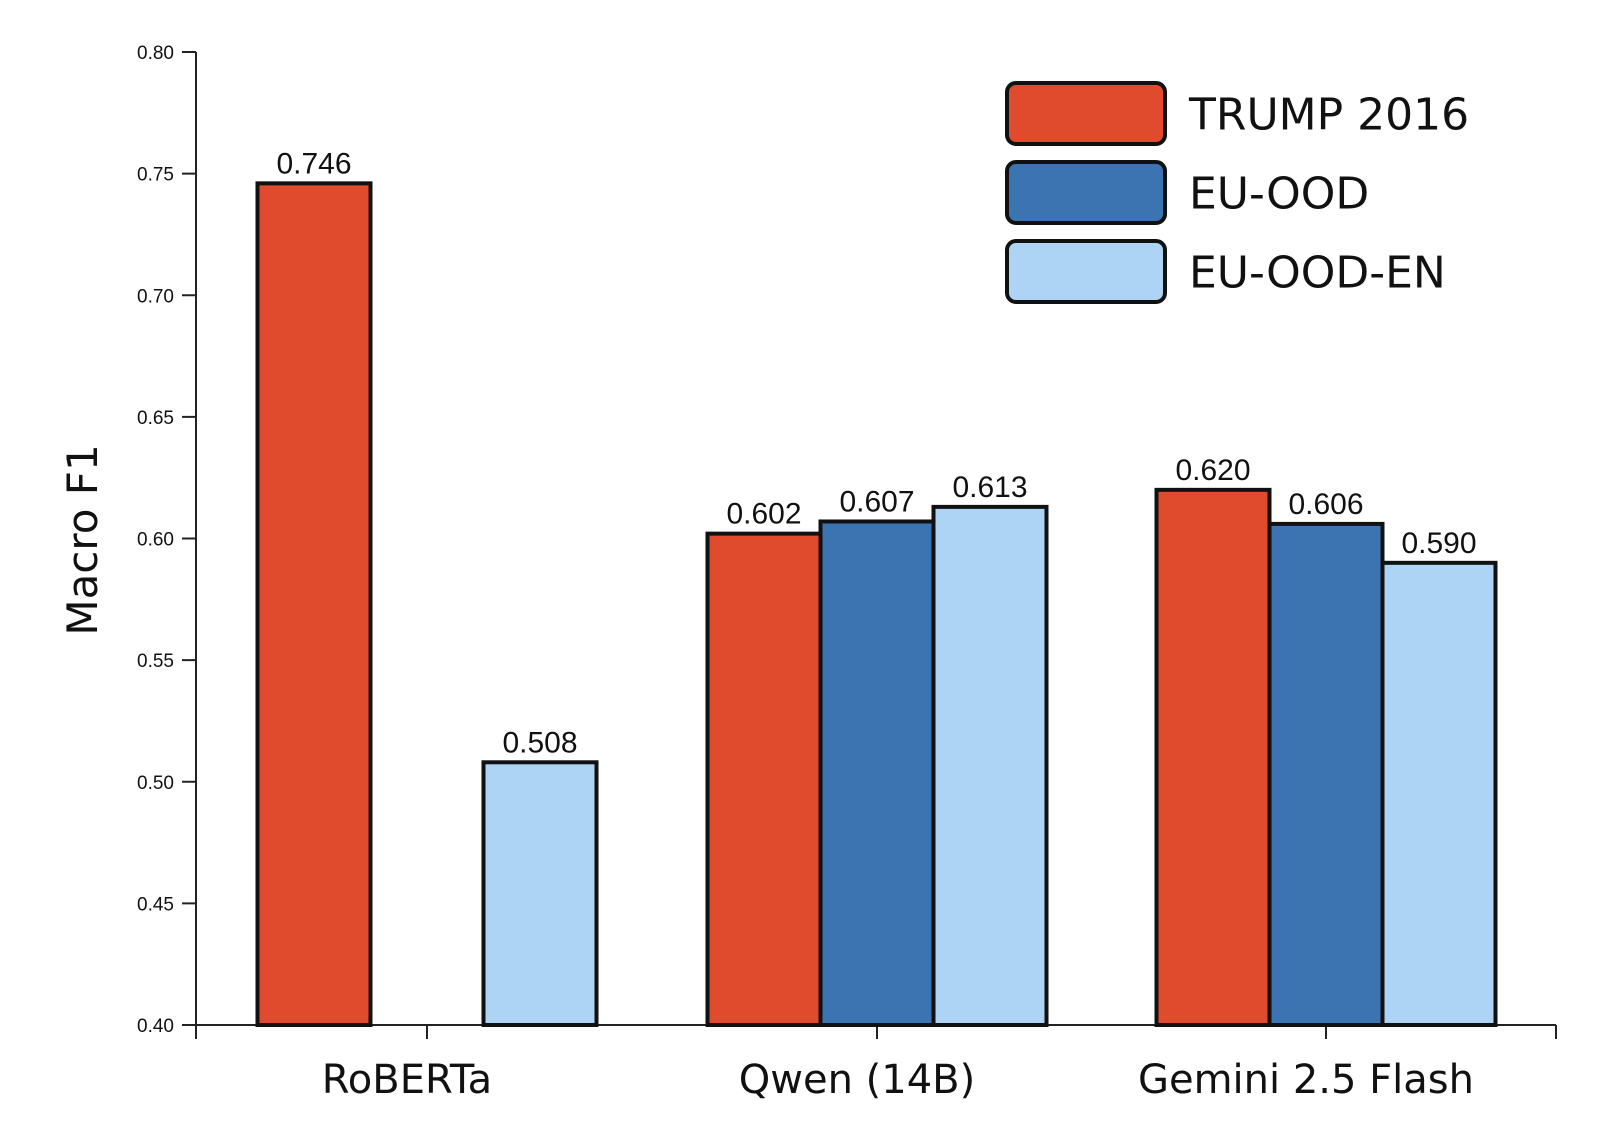  What do you see at coordinates (82, 539) in the screenshot?
I see `y-axis-title: Macro F1` at bounding box center [82, 539].